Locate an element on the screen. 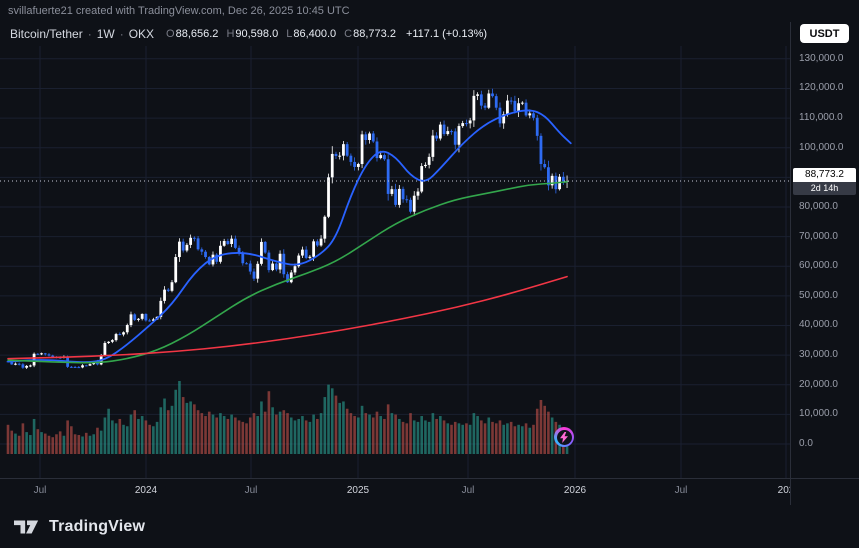 The height and width of the screenshot is (548, 859). low-label: L is located at coordinates (289, 34).